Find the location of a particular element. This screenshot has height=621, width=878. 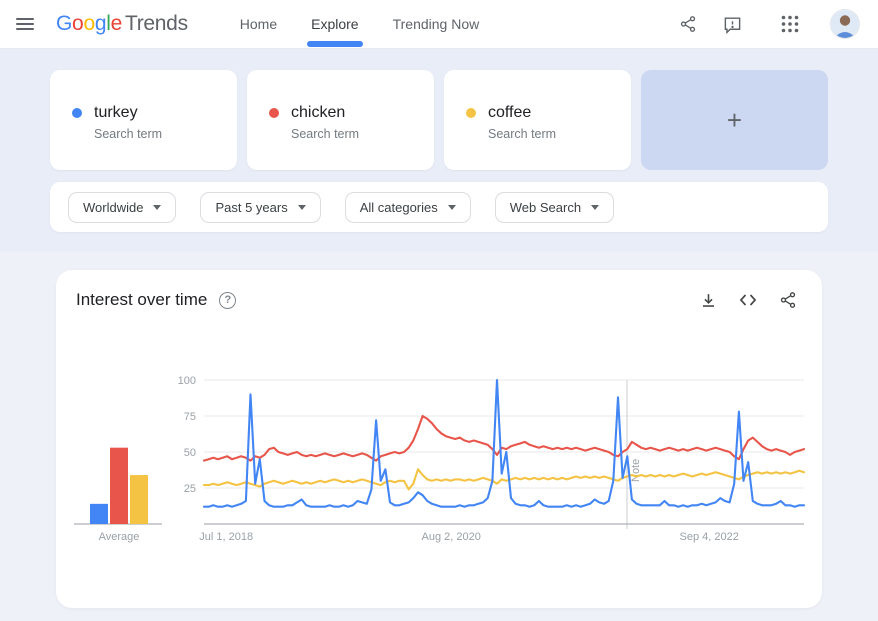

download-icon is located at coordinates (708, 300).